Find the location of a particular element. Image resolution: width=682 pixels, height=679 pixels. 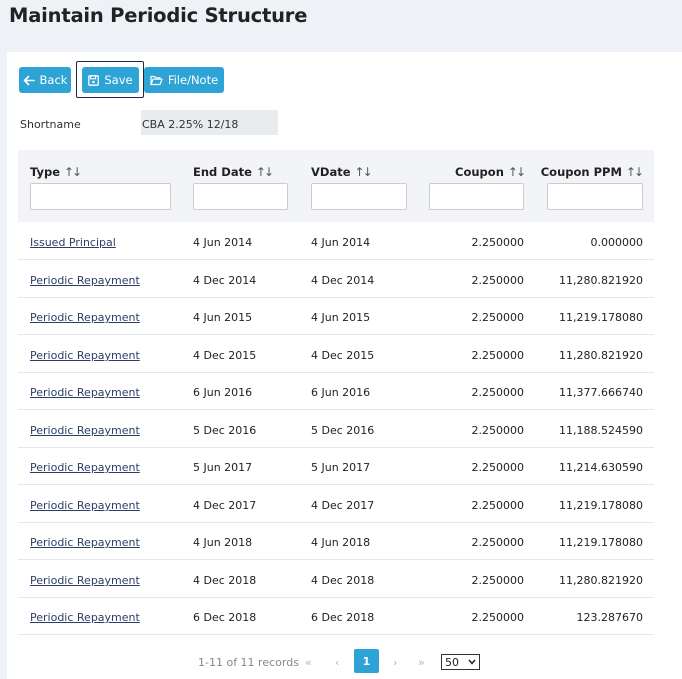

end-date-cell: 4 Dec 2017 is located at coordinates (225, 505).